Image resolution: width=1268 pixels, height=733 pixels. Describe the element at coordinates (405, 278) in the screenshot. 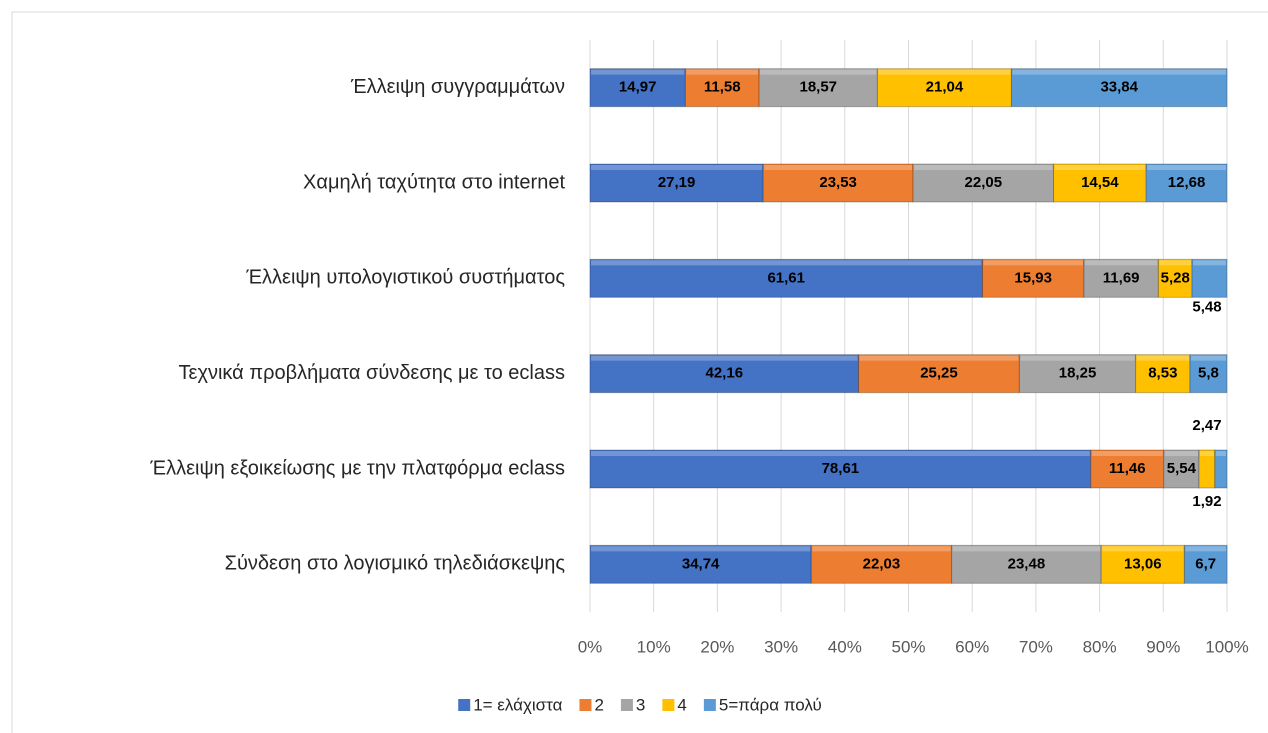

I see `category-label: Έλλειψη υπολογιστικού συστήματος` at that location.